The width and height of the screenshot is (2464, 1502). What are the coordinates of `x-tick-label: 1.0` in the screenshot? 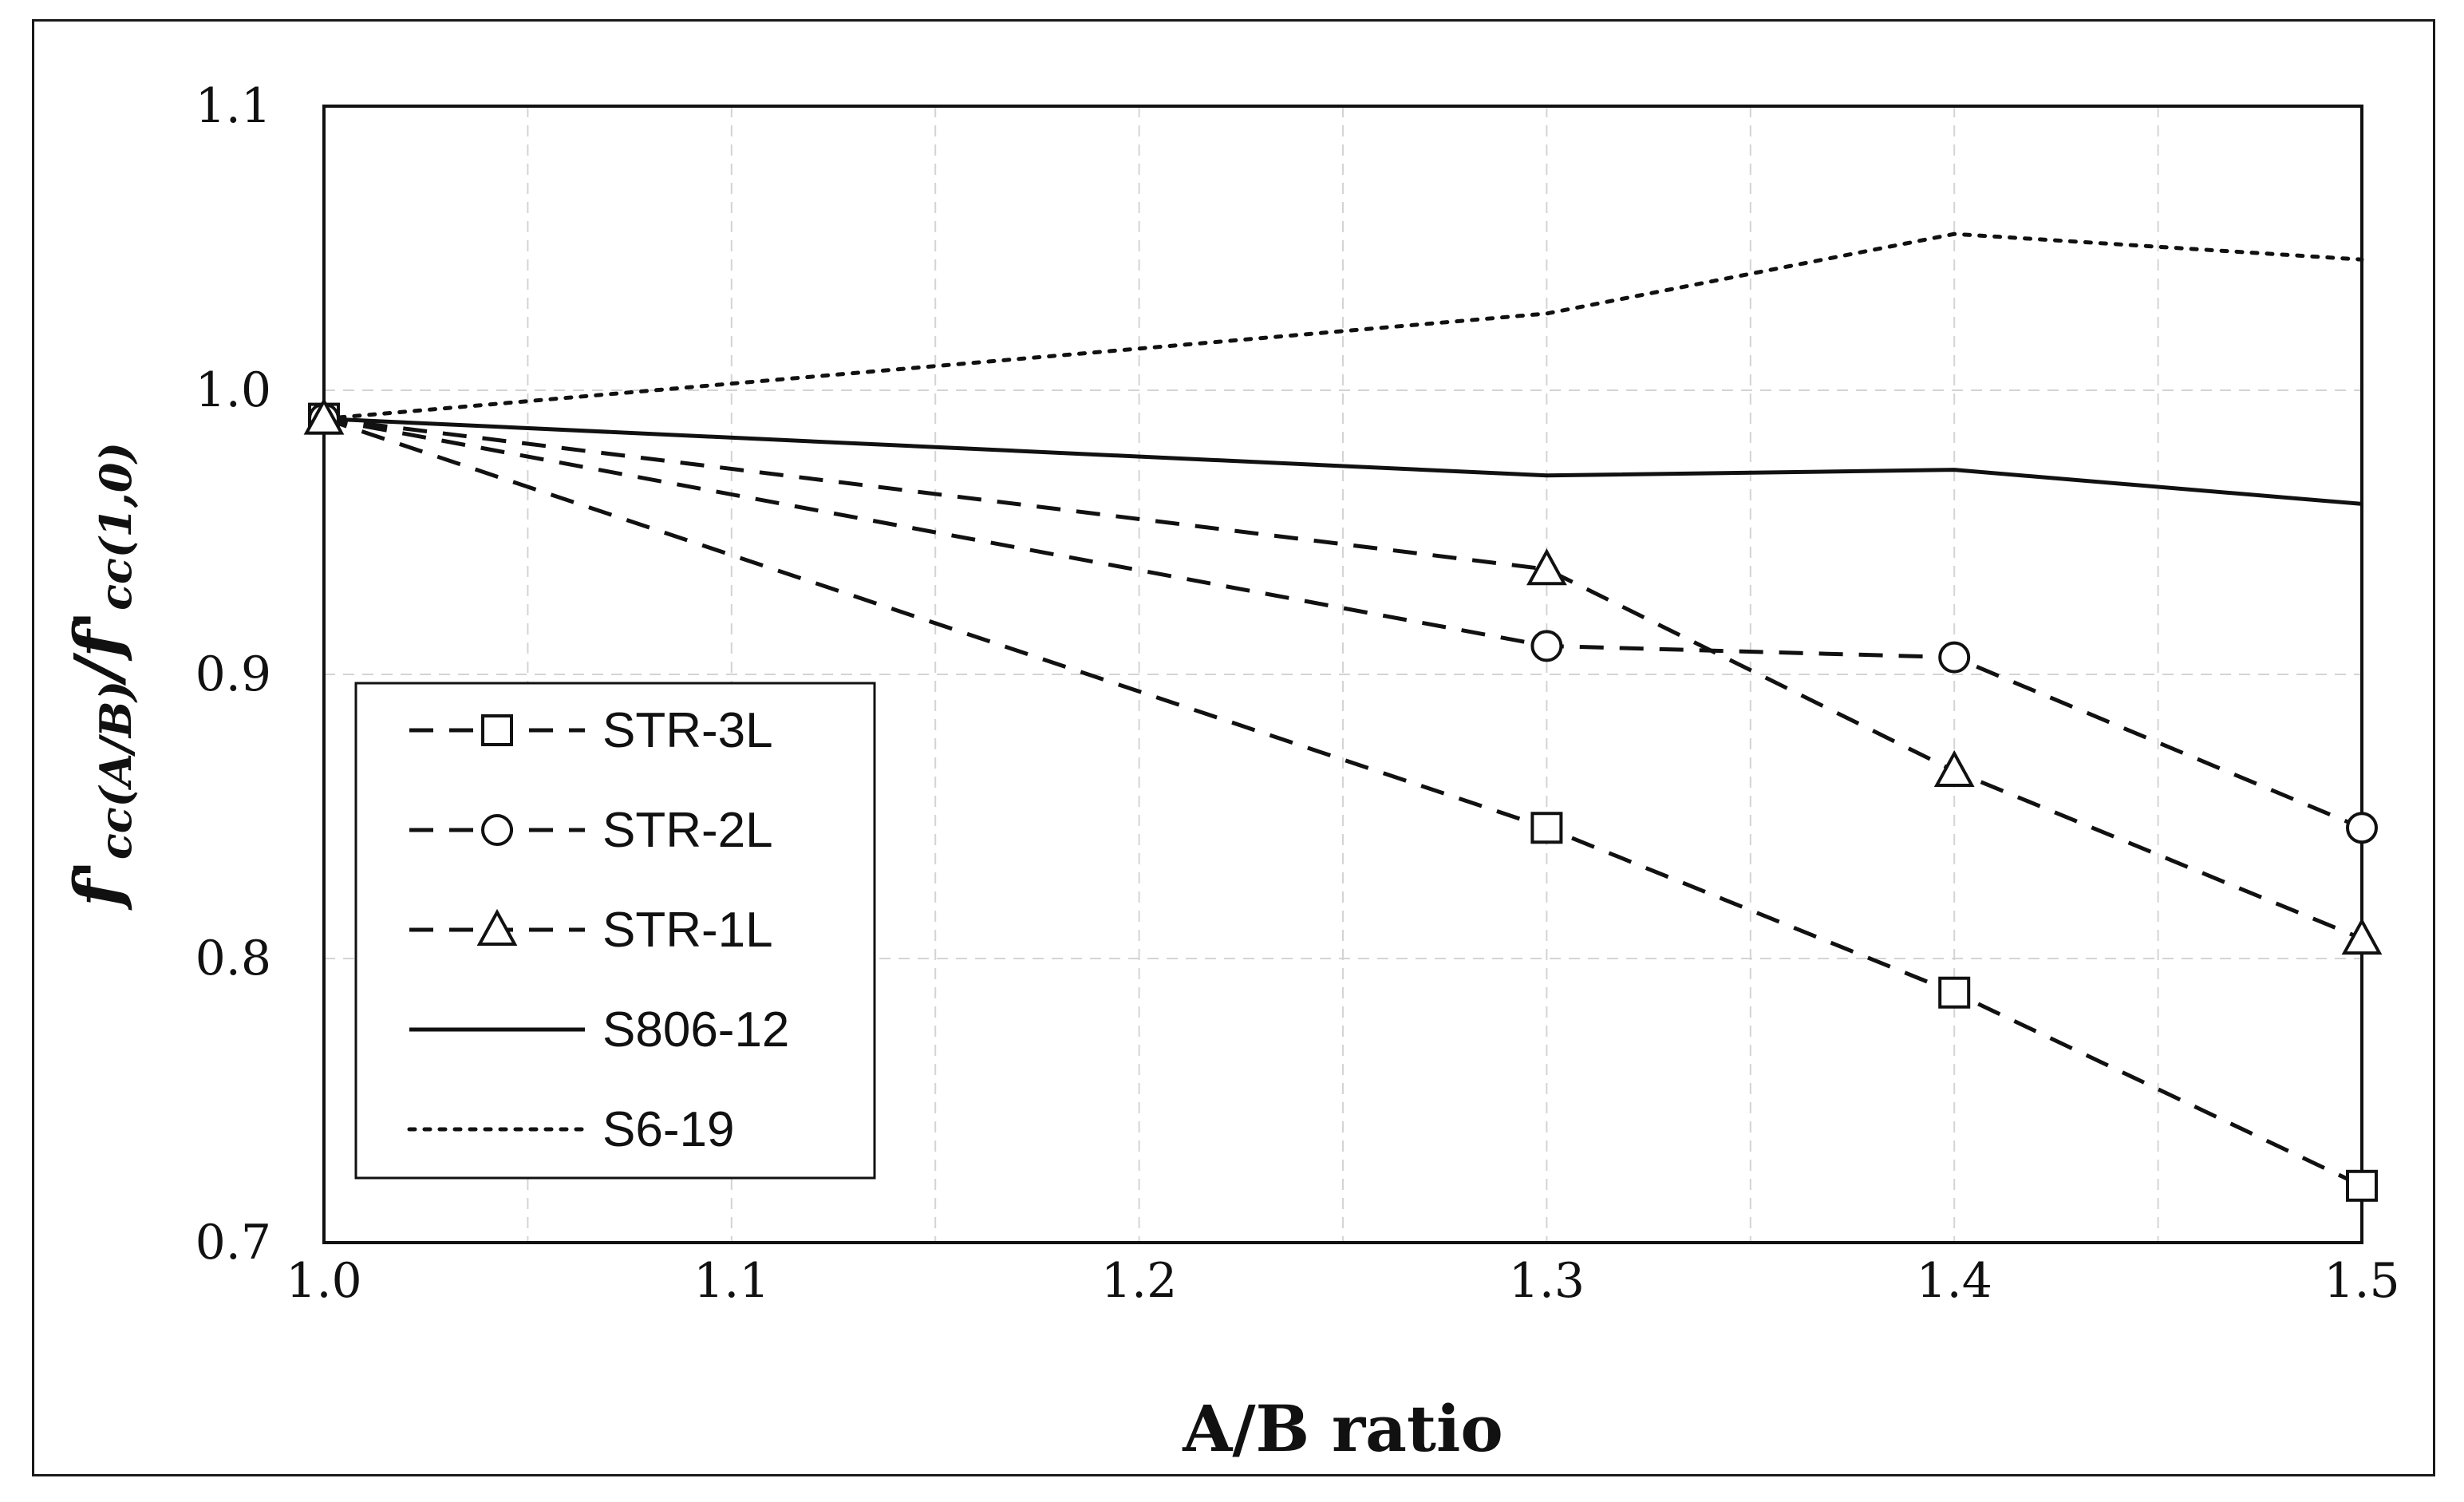 It's located at (323, 1281).